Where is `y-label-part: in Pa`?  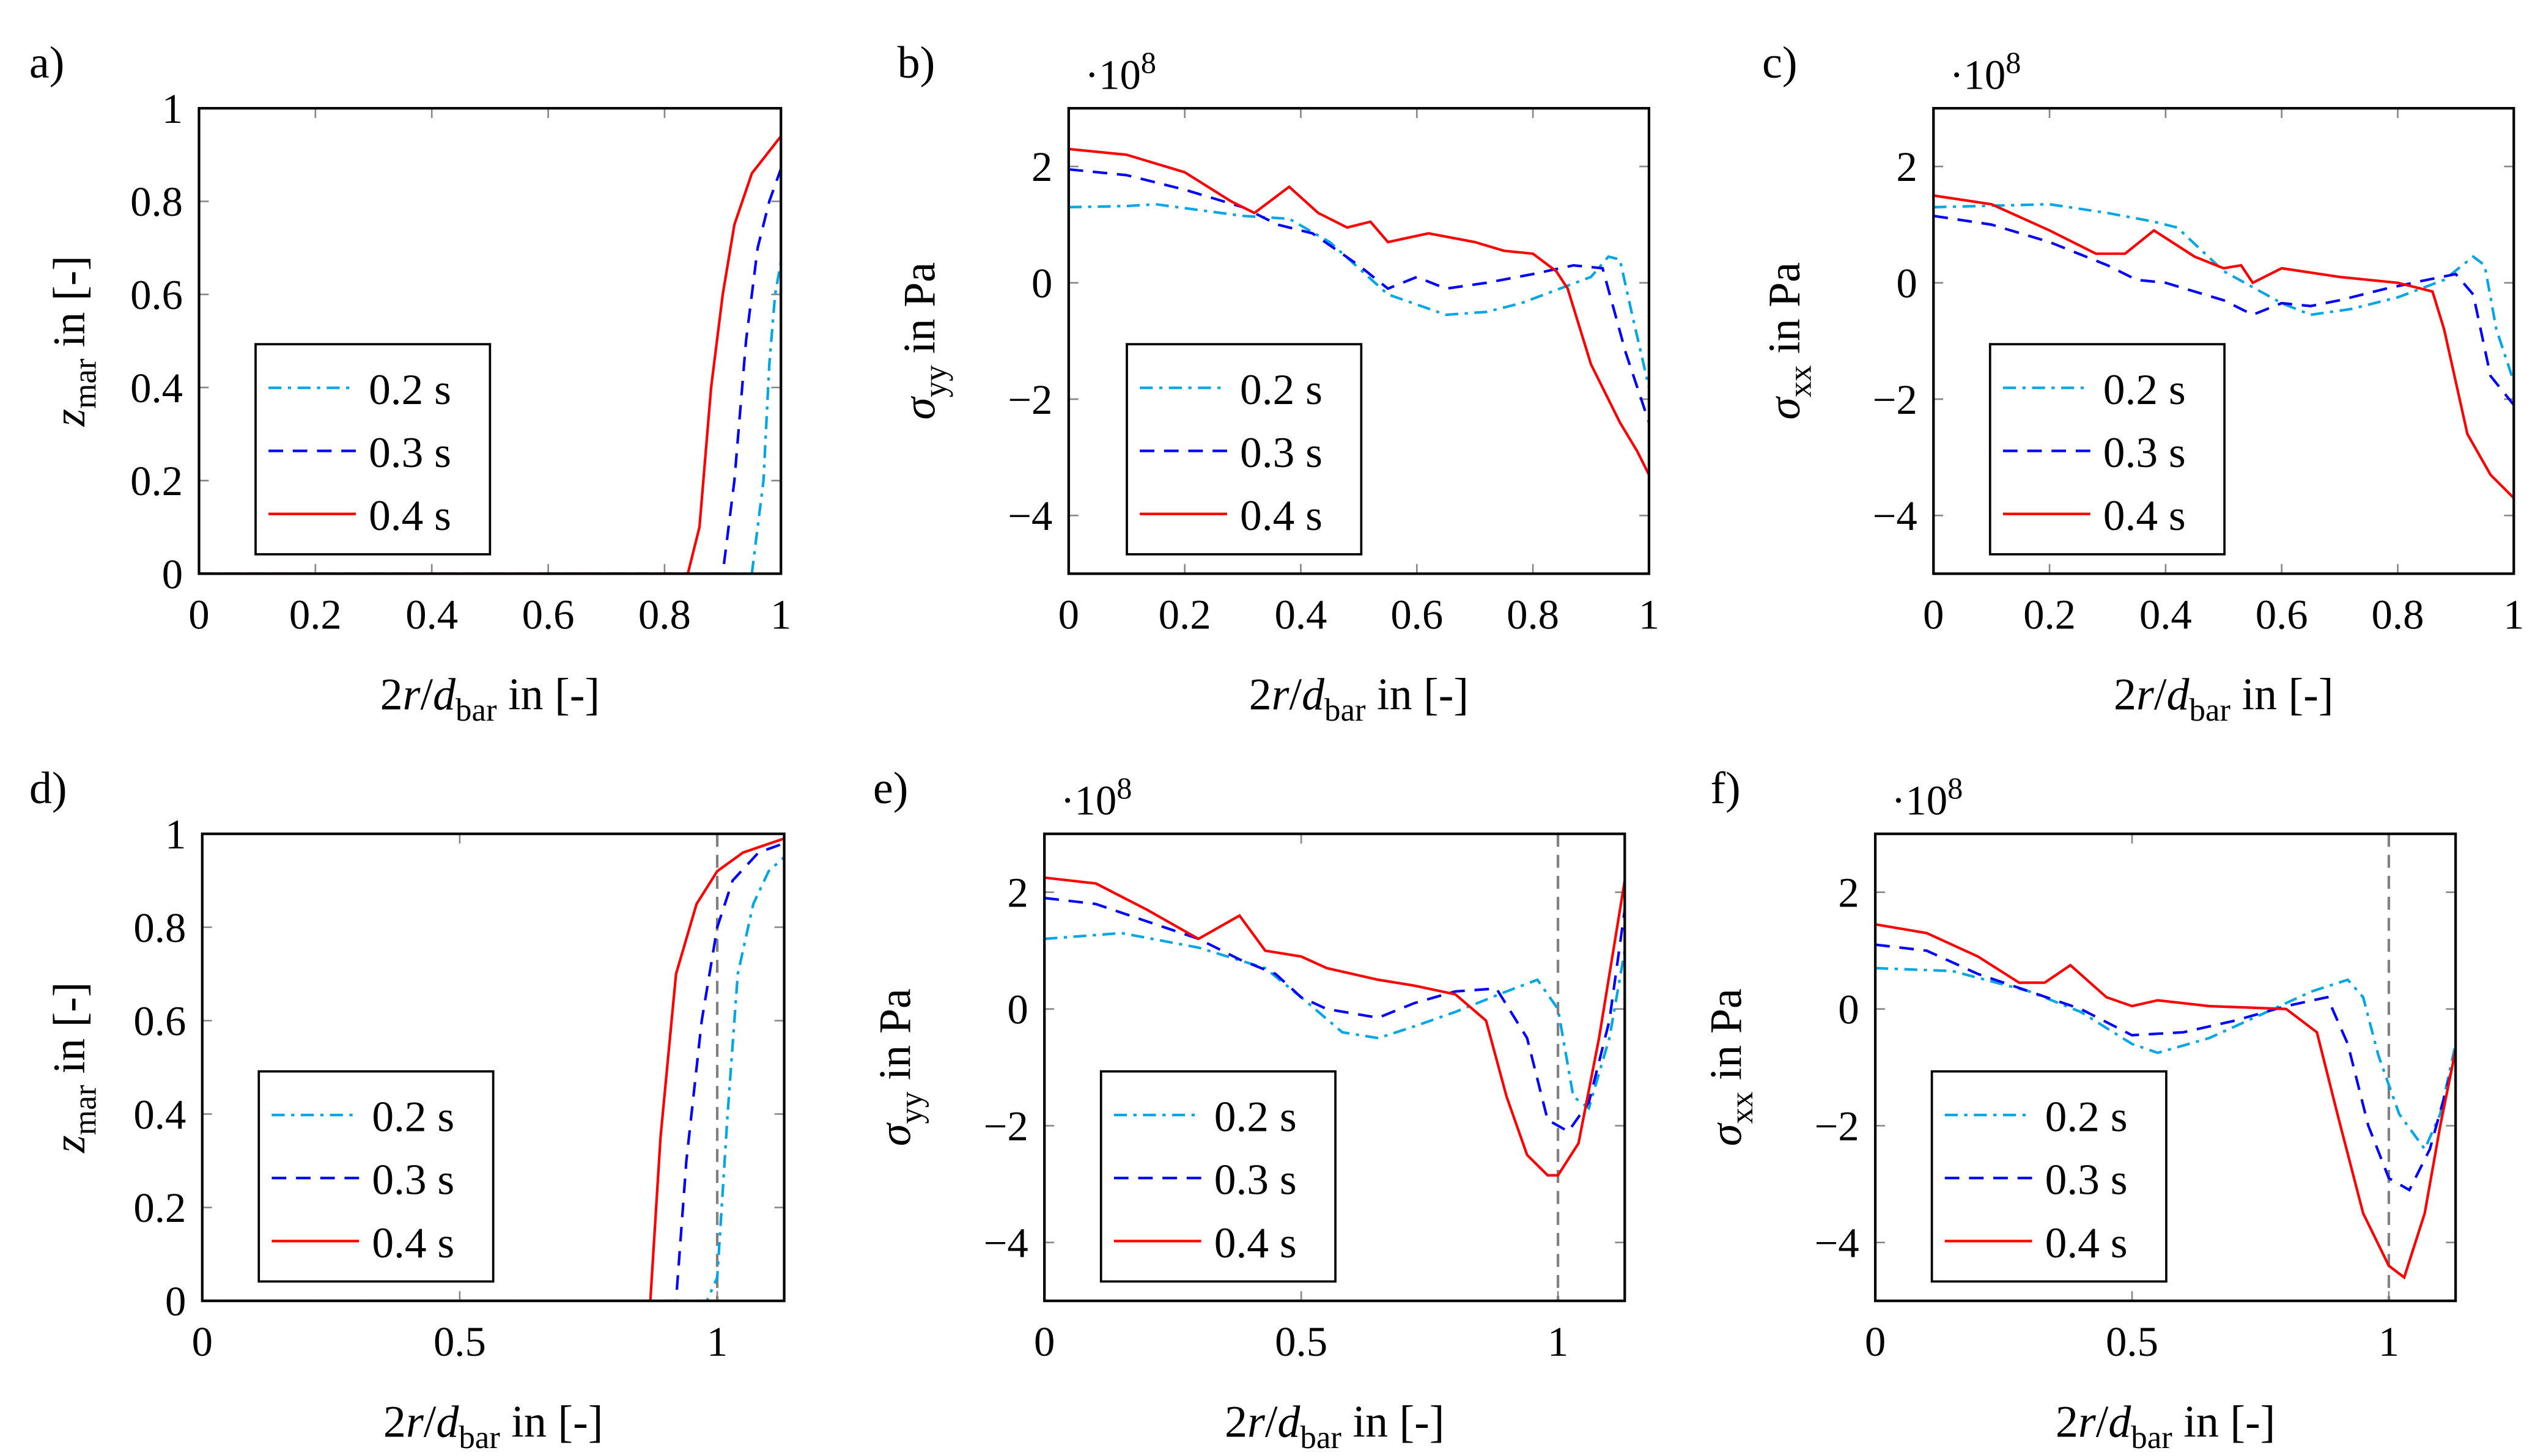
y-label-part: in Pa is located at coordinates (896, 1040).